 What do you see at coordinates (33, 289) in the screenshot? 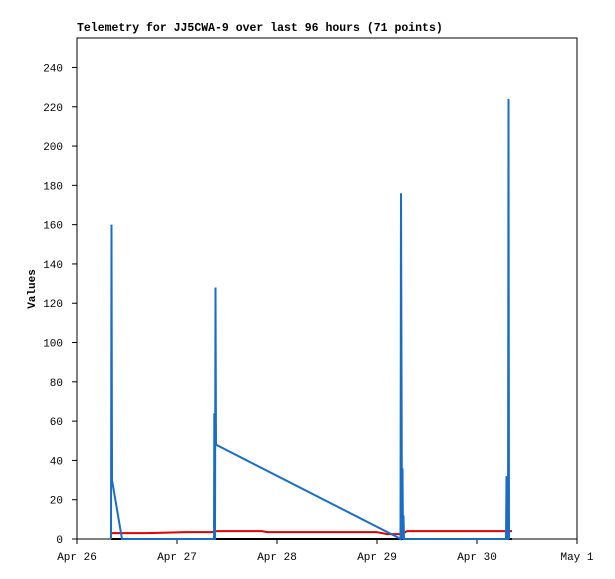
I see `y-axis-label: Values` at bounding box center [33, 289].